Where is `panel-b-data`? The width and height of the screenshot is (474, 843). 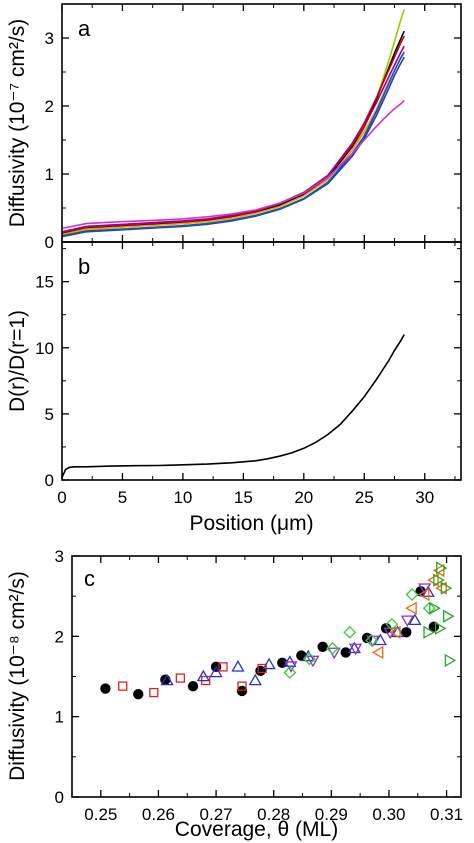 panel-b-data is located at coordinates (233, 406).